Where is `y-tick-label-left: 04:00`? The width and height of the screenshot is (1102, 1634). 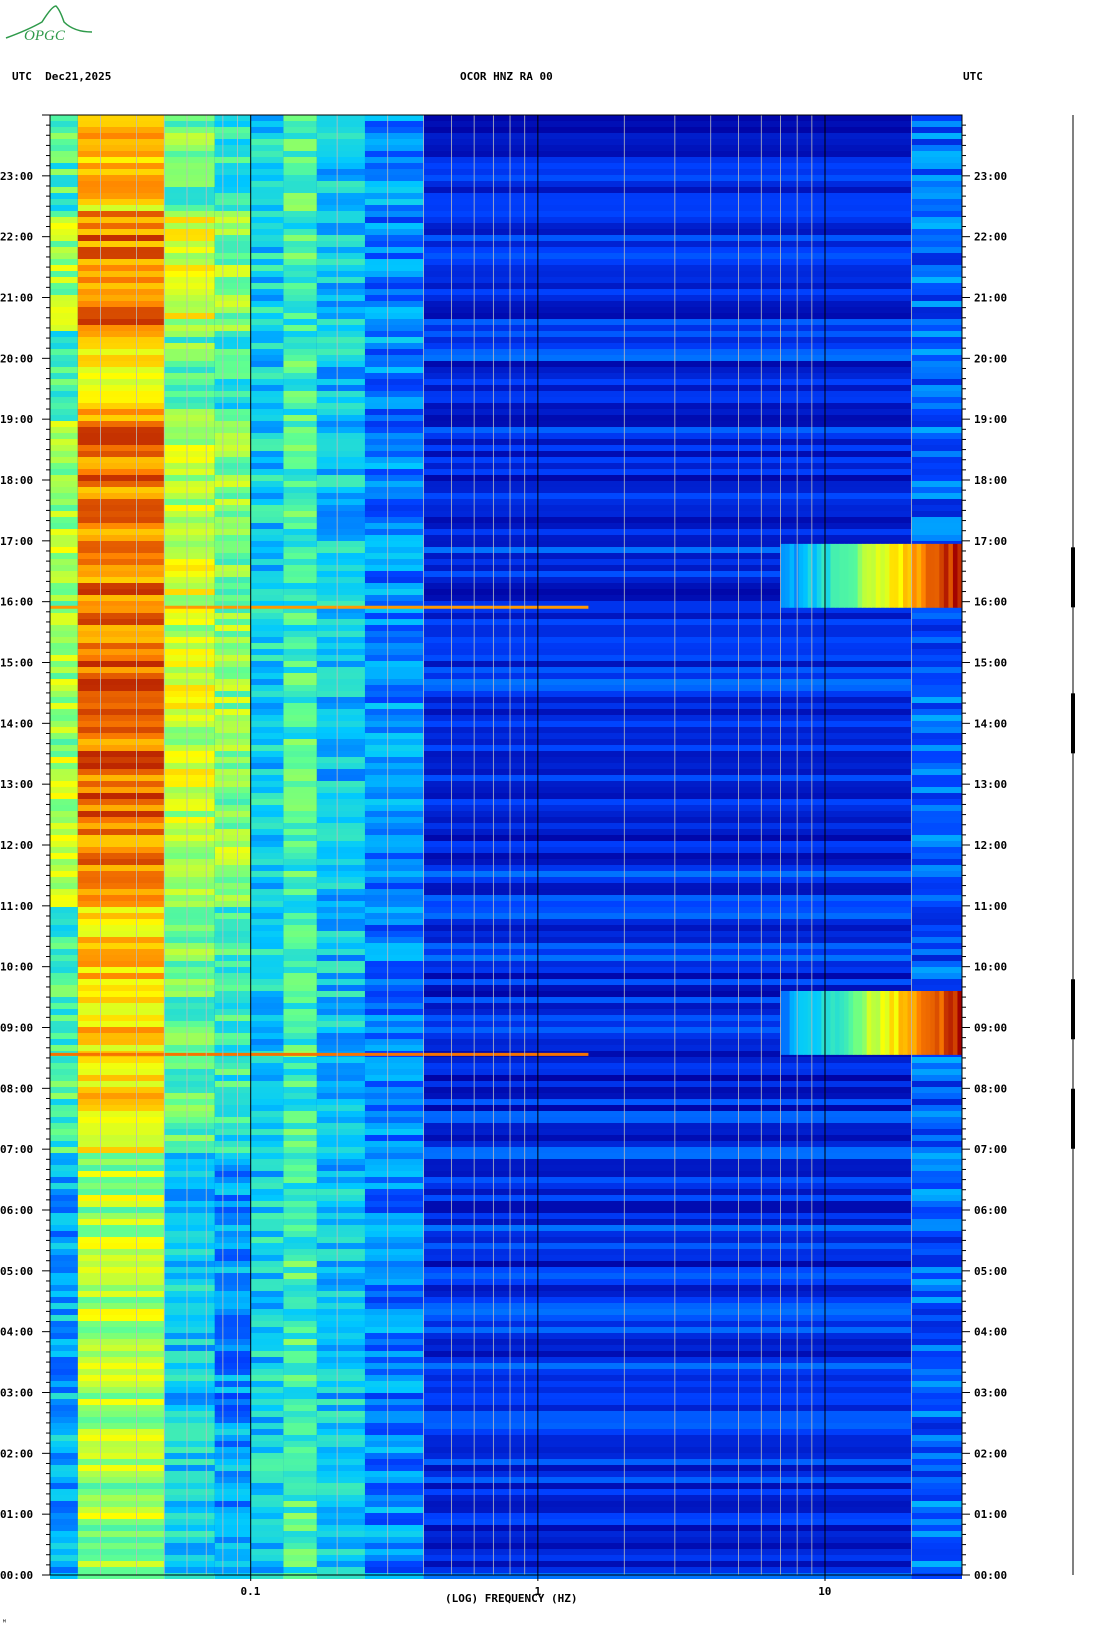
y-tick-label-left: 04:00 is located at coordinates (16, 1332).